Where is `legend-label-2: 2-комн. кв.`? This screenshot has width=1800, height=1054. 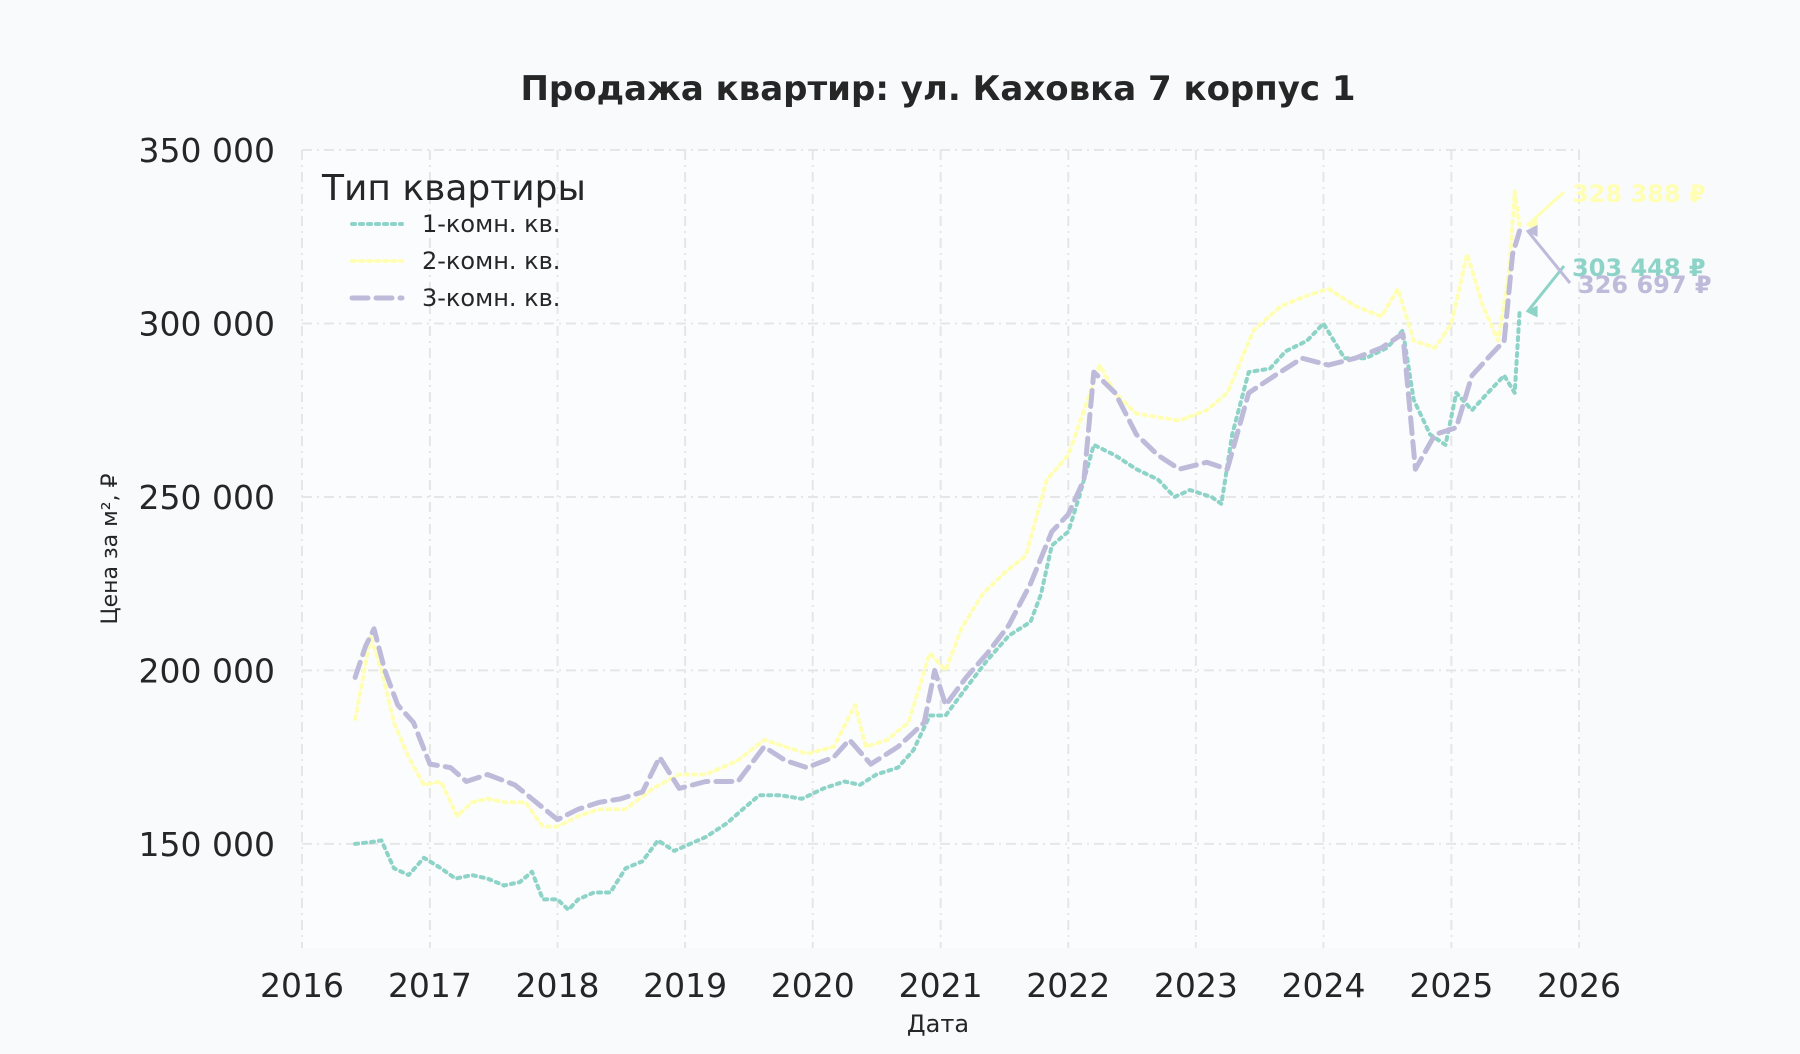 legend-label-2: 2-комн. кв. is located at coordinates (491, 261).